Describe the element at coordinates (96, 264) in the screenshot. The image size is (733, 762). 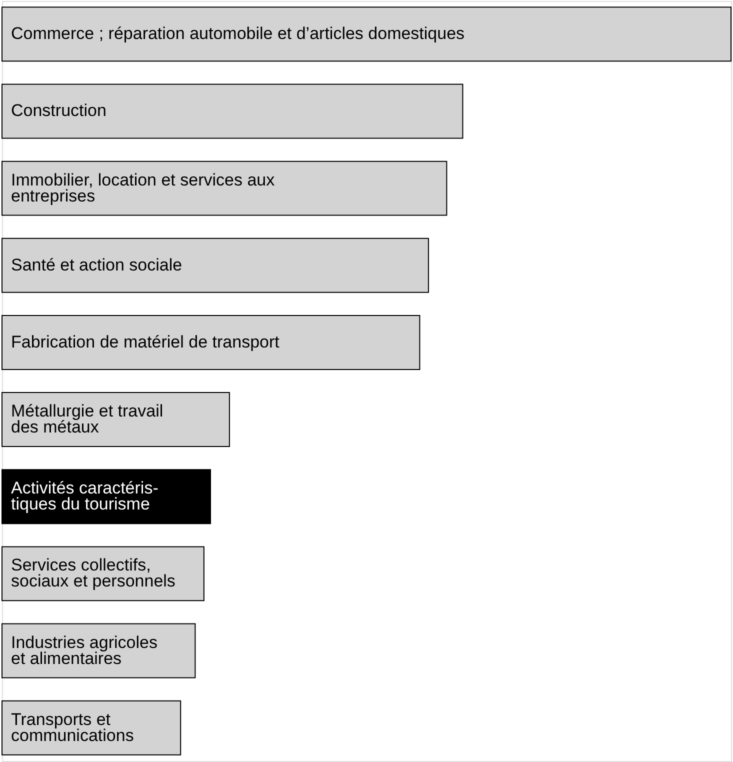
I see `y-tick-label: Santé et action sociale` at that location.